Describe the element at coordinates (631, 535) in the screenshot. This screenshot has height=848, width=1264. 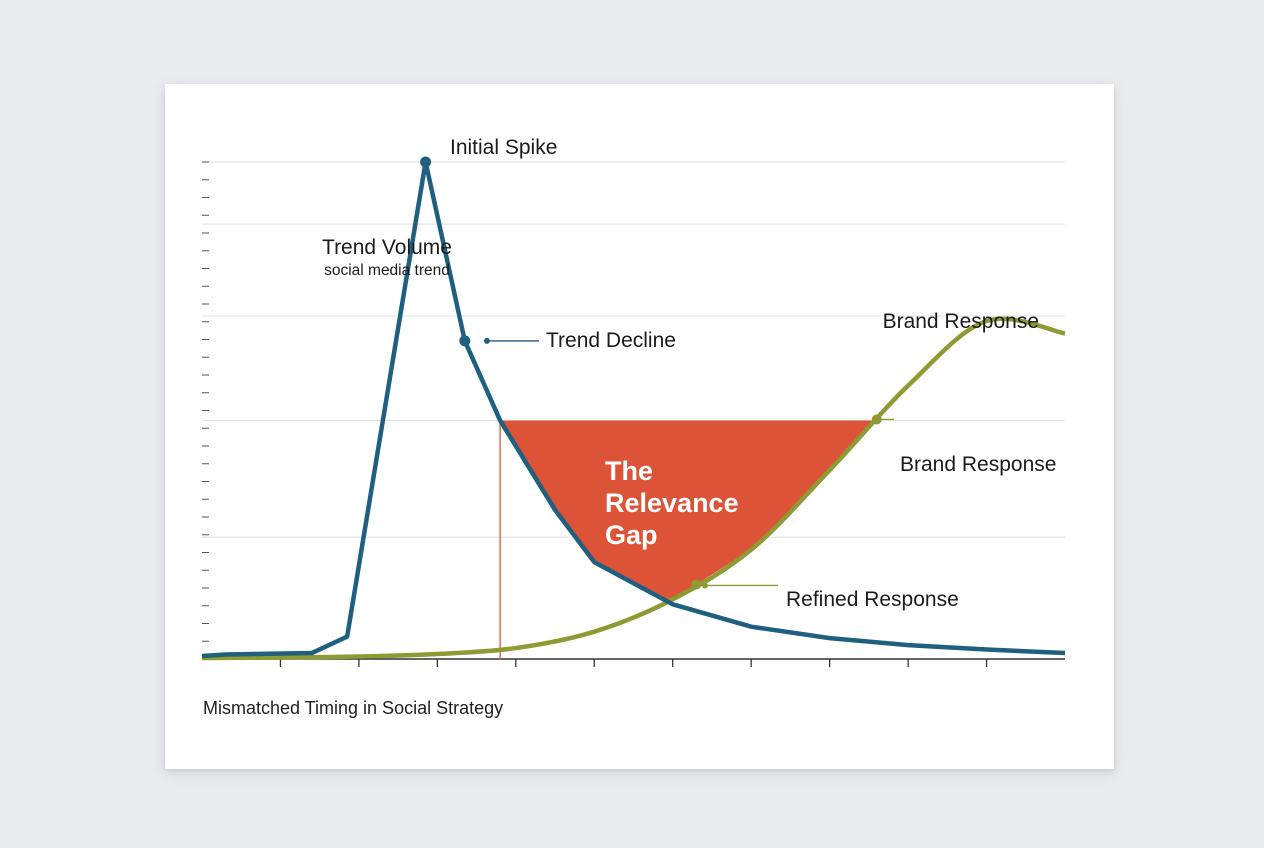
I see `gap-label-line-3: Gap` at that location.